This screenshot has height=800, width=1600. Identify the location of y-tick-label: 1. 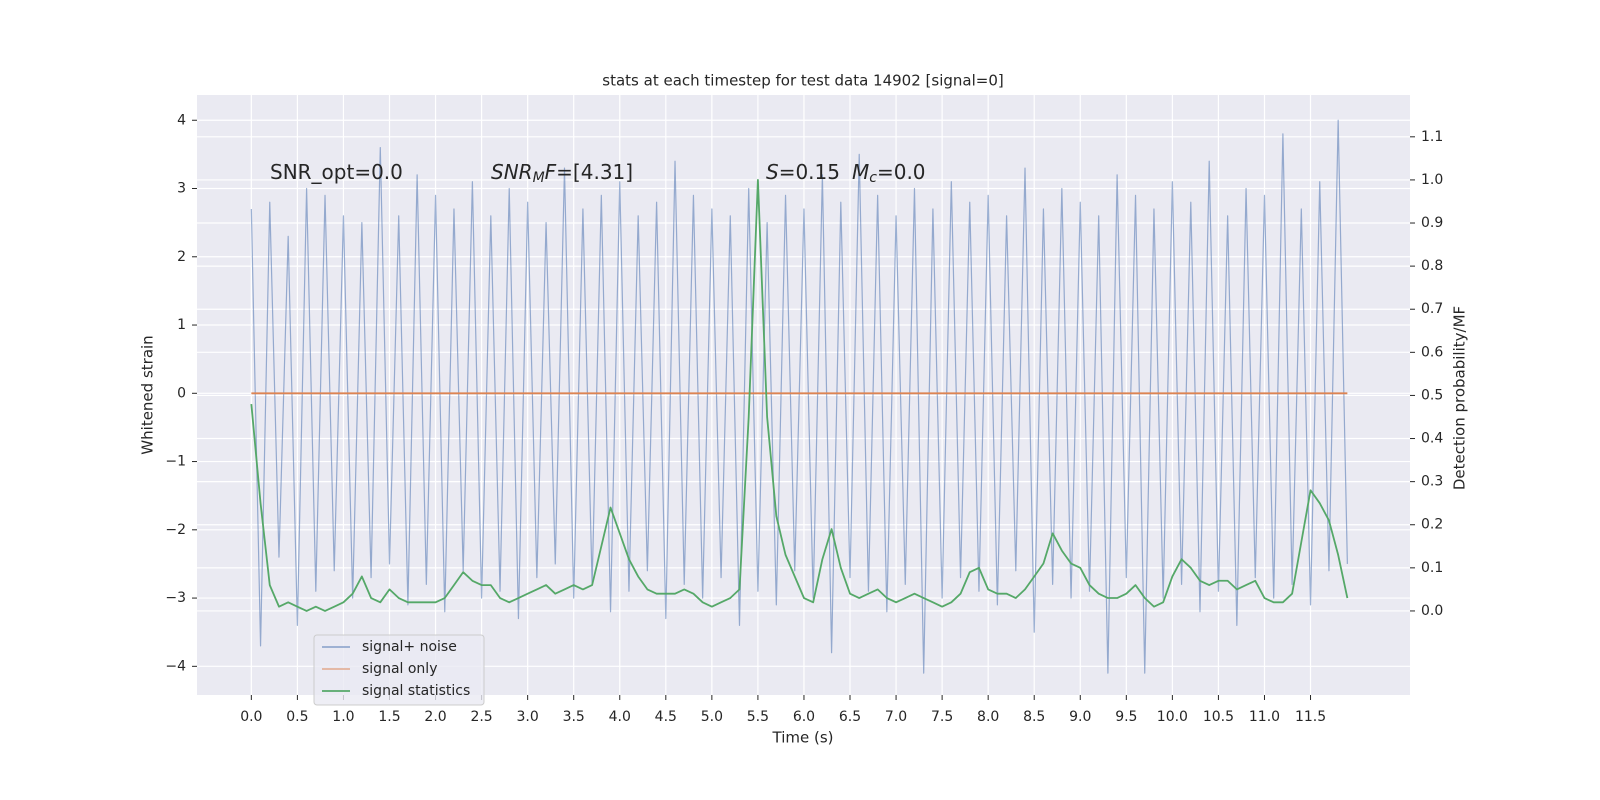
(181, 325).